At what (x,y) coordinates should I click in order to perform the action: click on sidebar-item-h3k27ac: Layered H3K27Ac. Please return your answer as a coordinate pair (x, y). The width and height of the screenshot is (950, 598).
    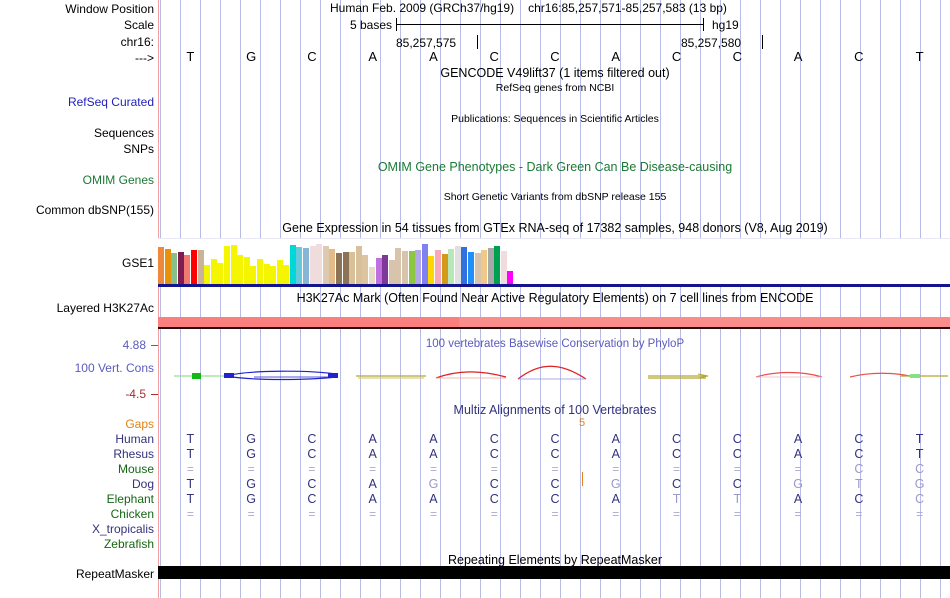
    Looking at the image, I should click on (105, 308).